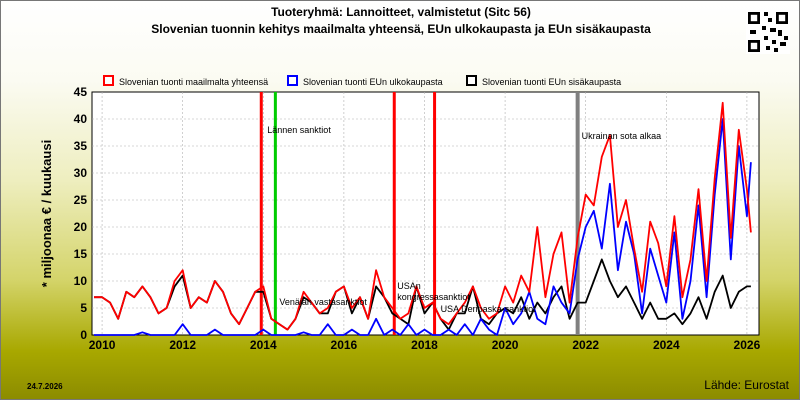 This screenshot has height=401, width=800. Describe the element at coordinates (83, 335) in the screenshot. I see `y-tick-label: 0` at that location.